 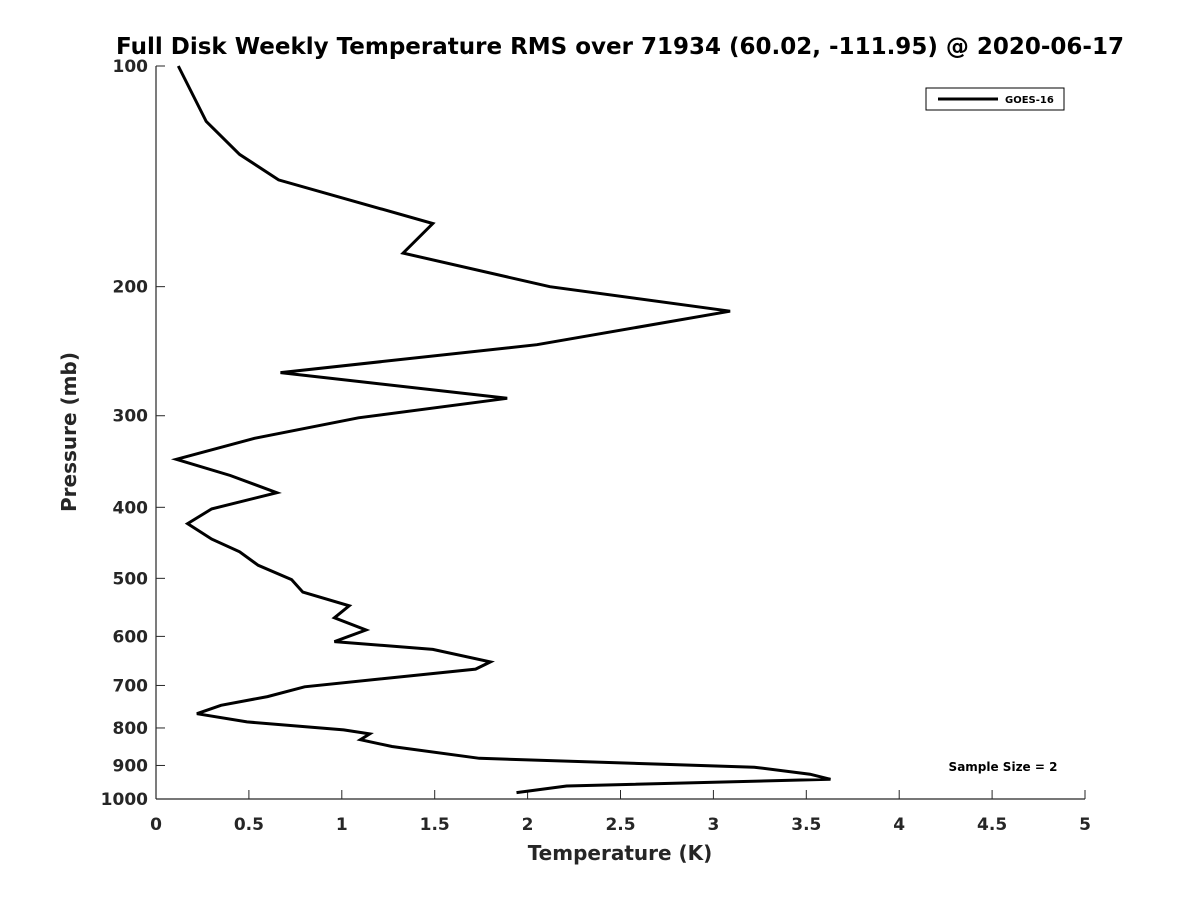 What do you see at coordinates (1003, 767) in the screenshot?
I see `sample-size-annotation: Sample Size = 2` at bounding box center [1003, 767].